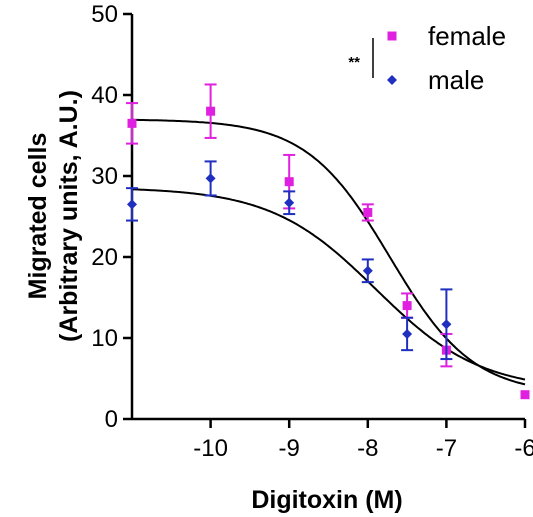 The image size is (533, 517). I want to click on y-tick-label: 50, so click(104, 14).